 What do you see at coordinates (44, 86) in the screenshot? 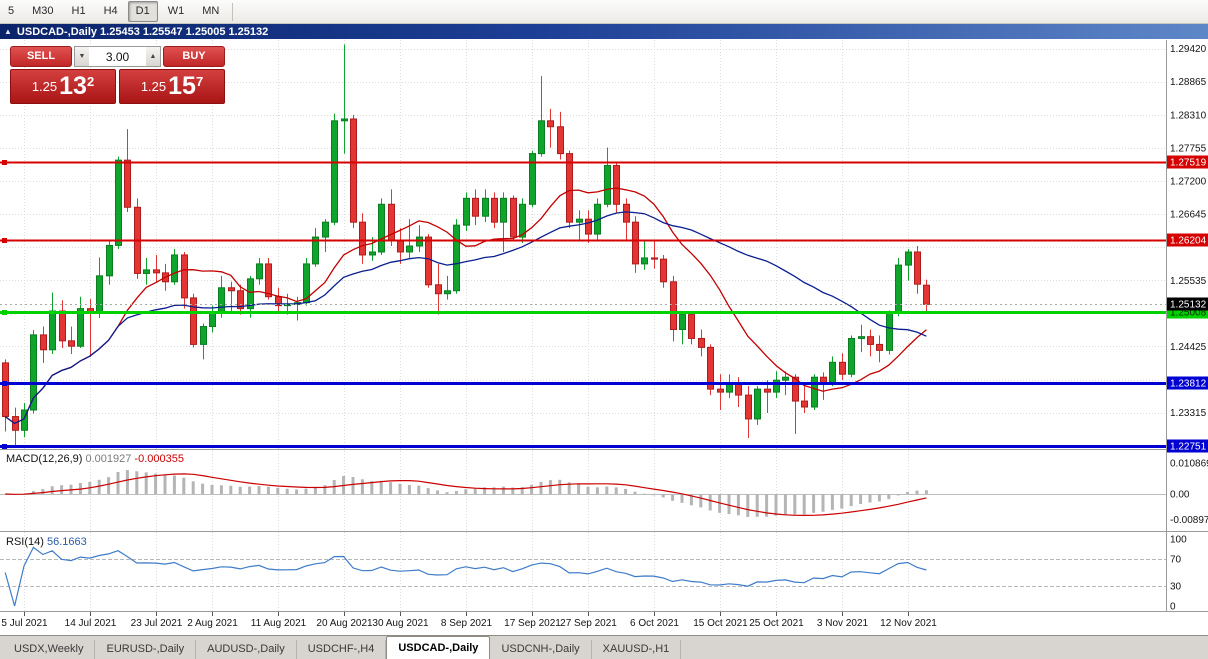
I see `bid-price-prefix: 1.25` at bounding box center [44, 86].